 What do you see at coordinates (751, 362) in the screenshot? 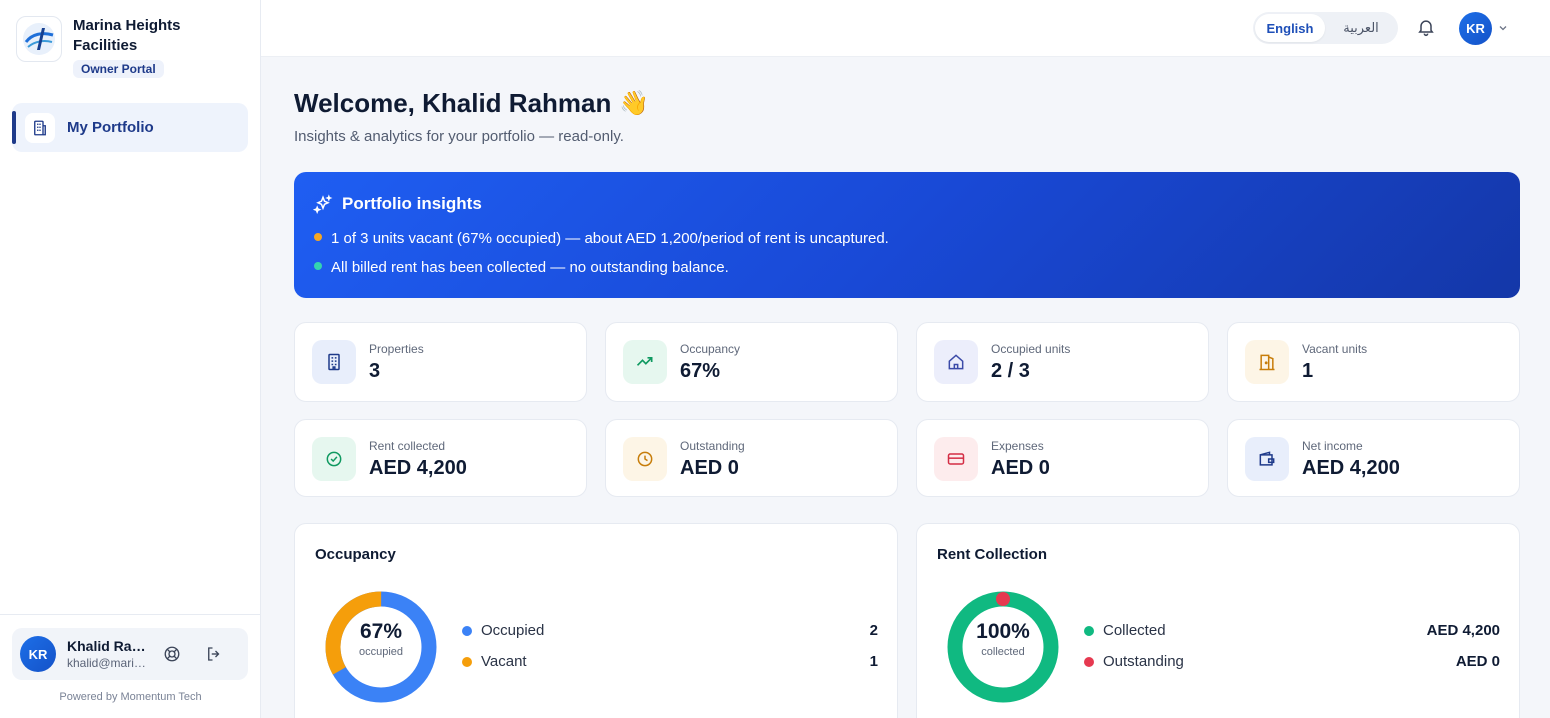
I see `stat-card-occupancy: Occupancy 67%` at bounding box center [751, 362].